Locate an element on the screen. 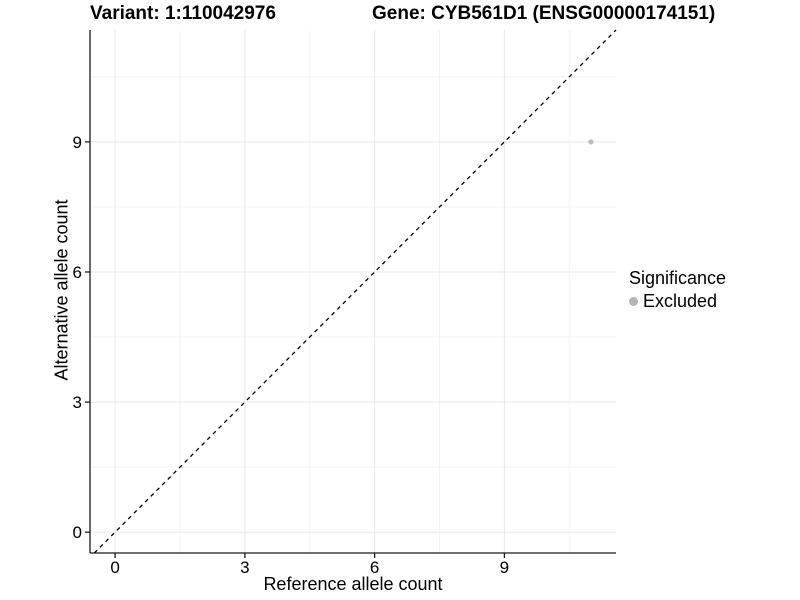 The width and height of the screenshot is (800, 600). legend-point-icon is located at coordinates (633, 301).